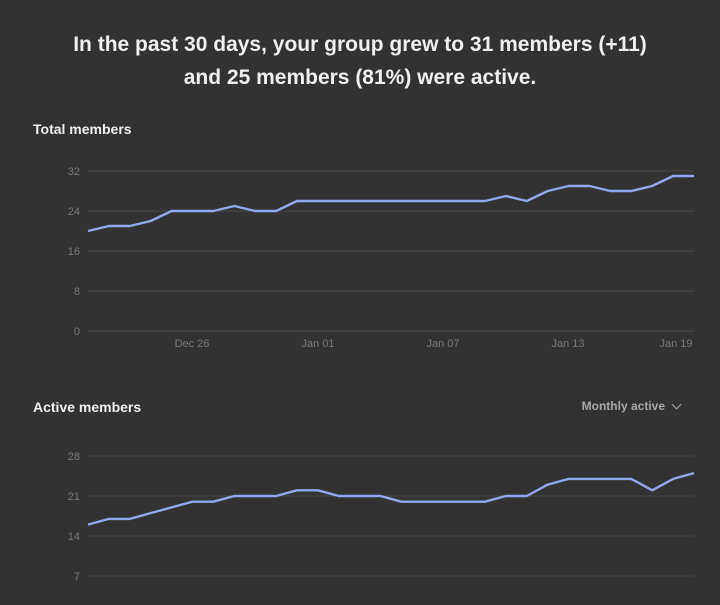 This screenshot has height=605, width=720. I want to click on y-tick-label: 32, so click(74, 172).